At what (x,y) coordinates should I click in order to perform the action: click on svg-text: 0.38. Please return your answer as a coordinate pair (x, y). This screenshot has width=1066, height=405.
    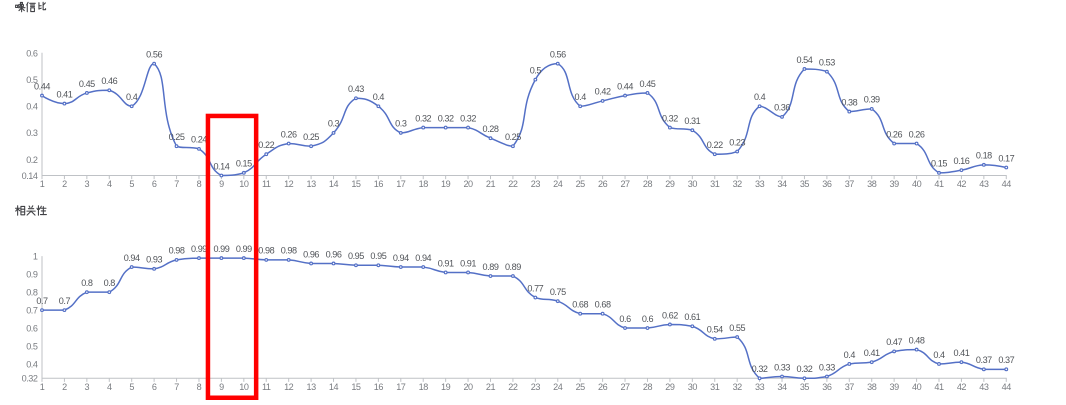
    Looking at the image, I should click on (849, 102).